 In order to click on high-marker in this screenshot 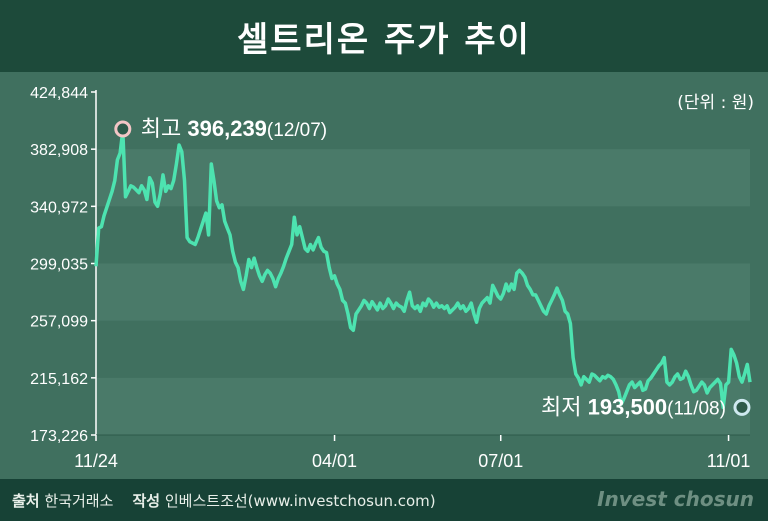, I will do `click(123, 129)`.